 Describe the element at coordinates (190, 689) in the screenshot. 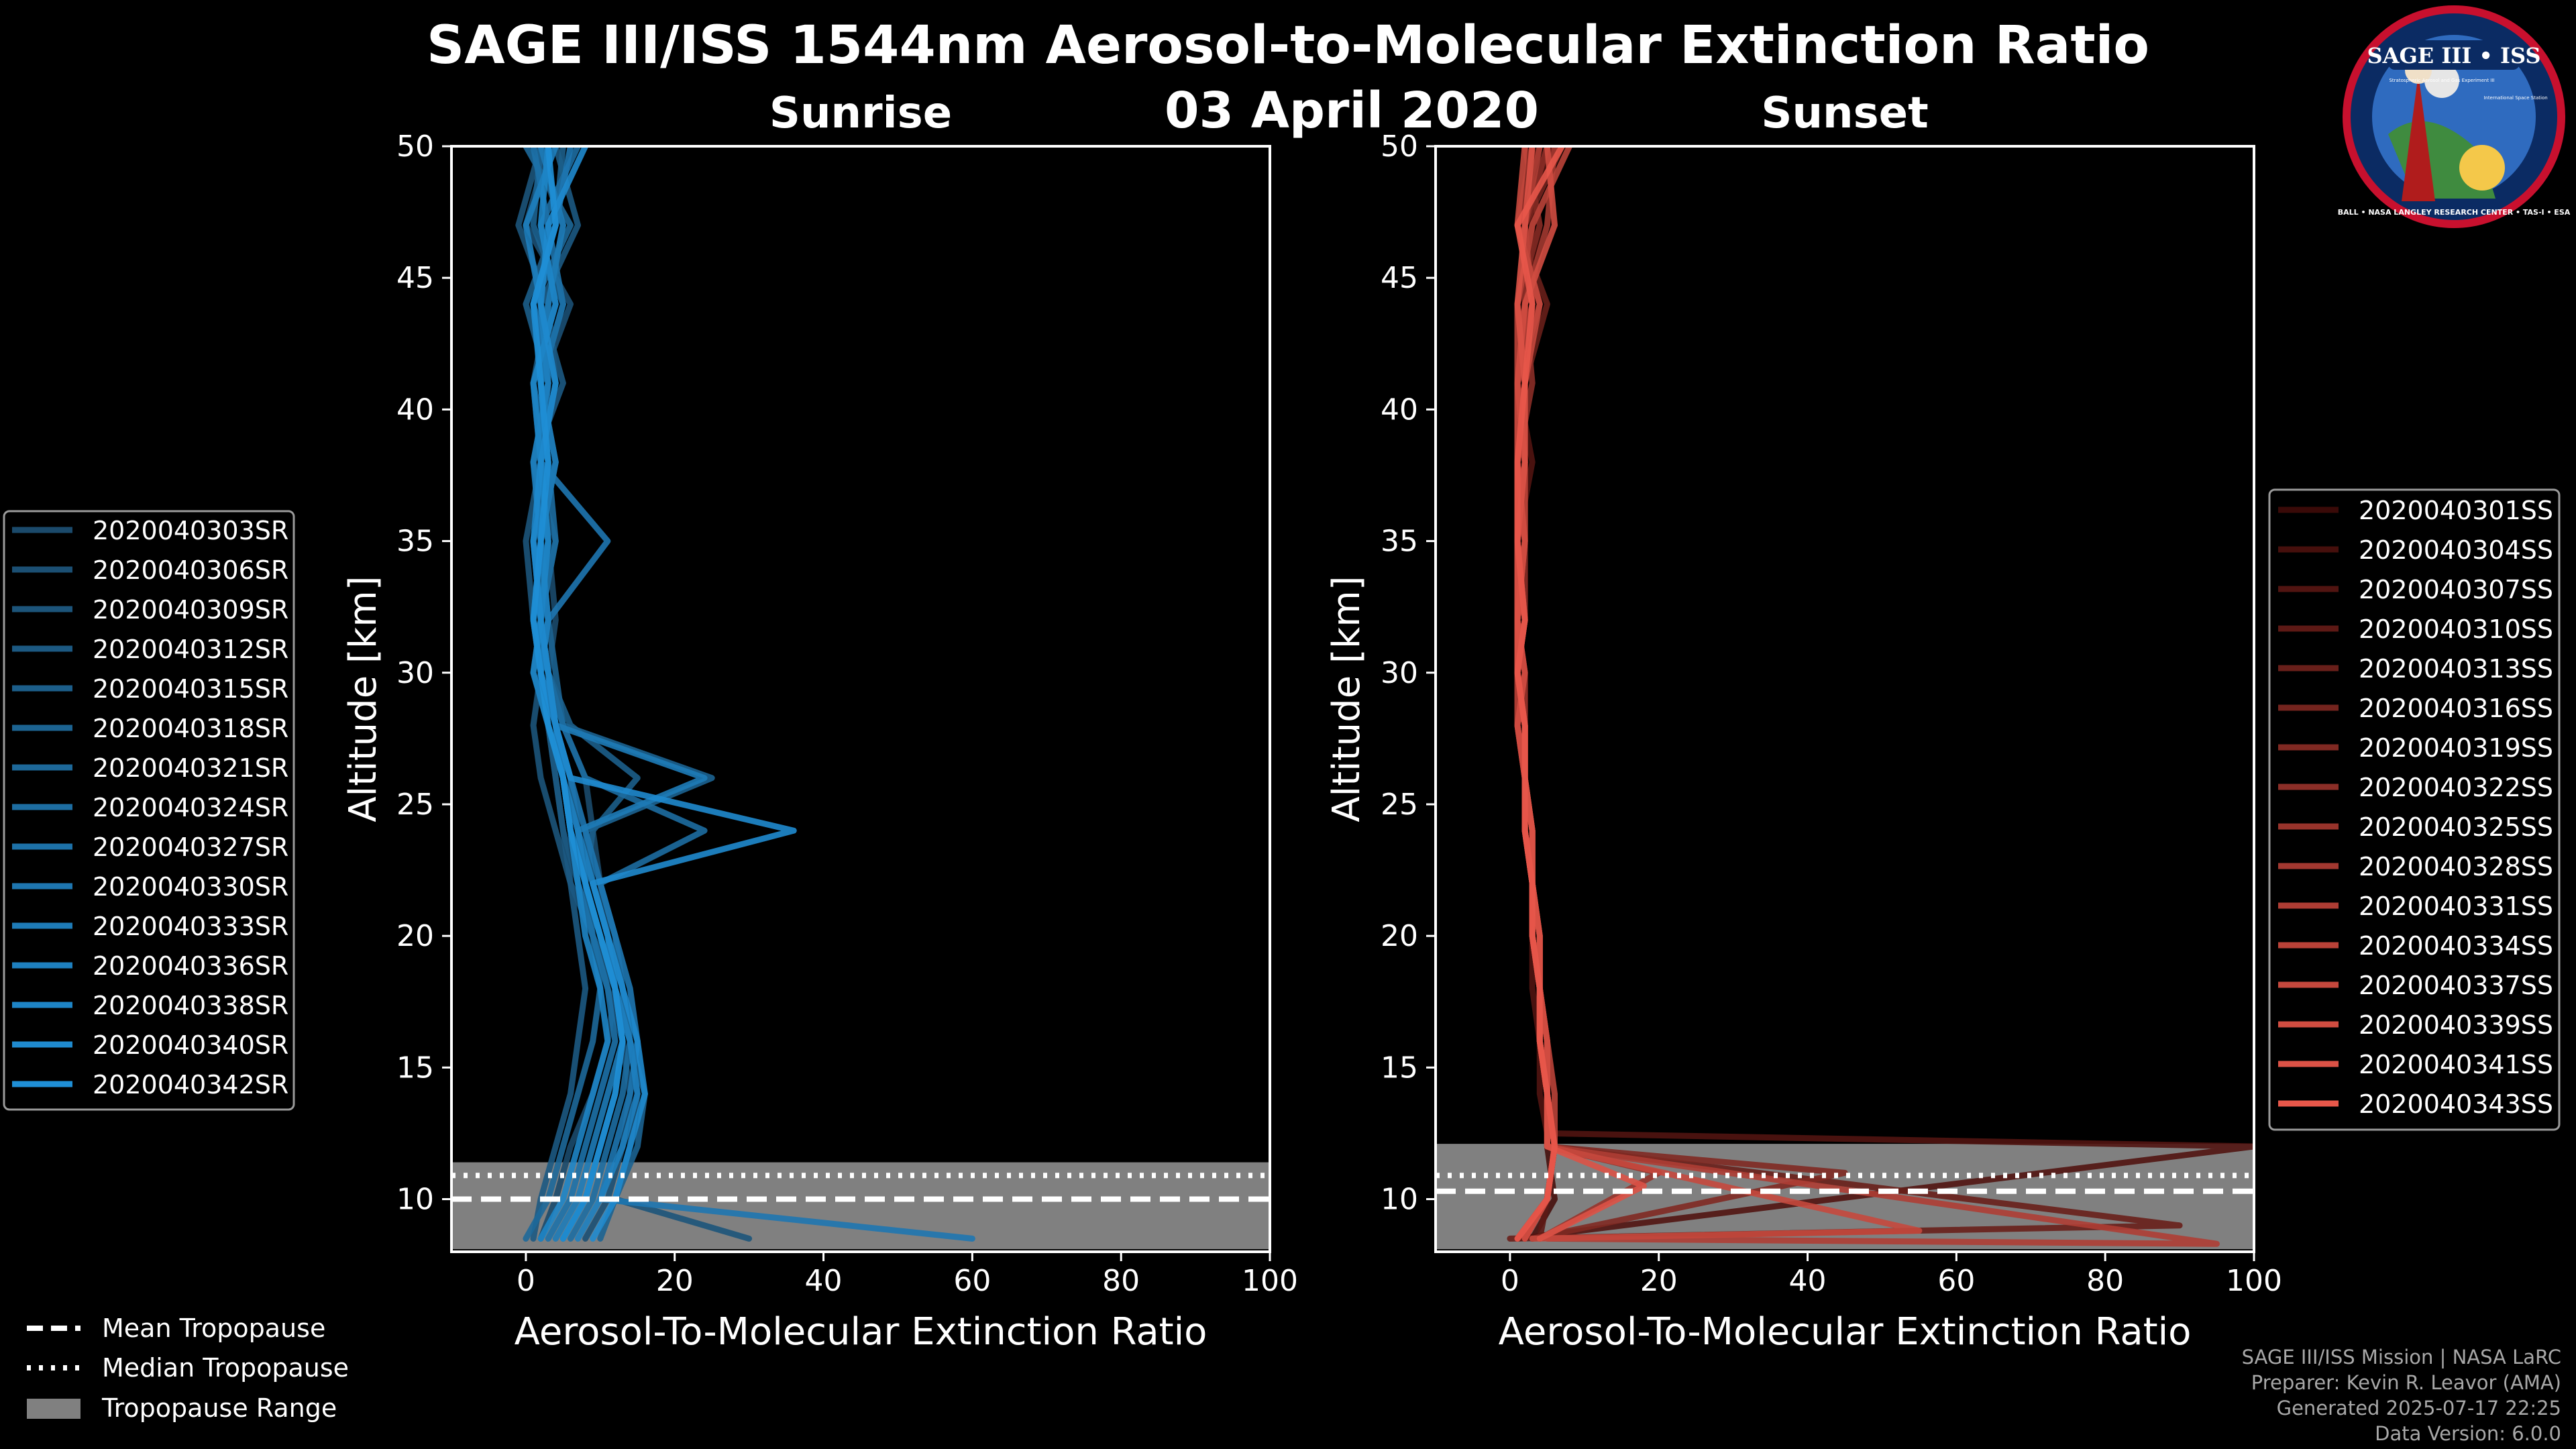

I see `sunrise-legend-label: 2020040315SR` at that location.